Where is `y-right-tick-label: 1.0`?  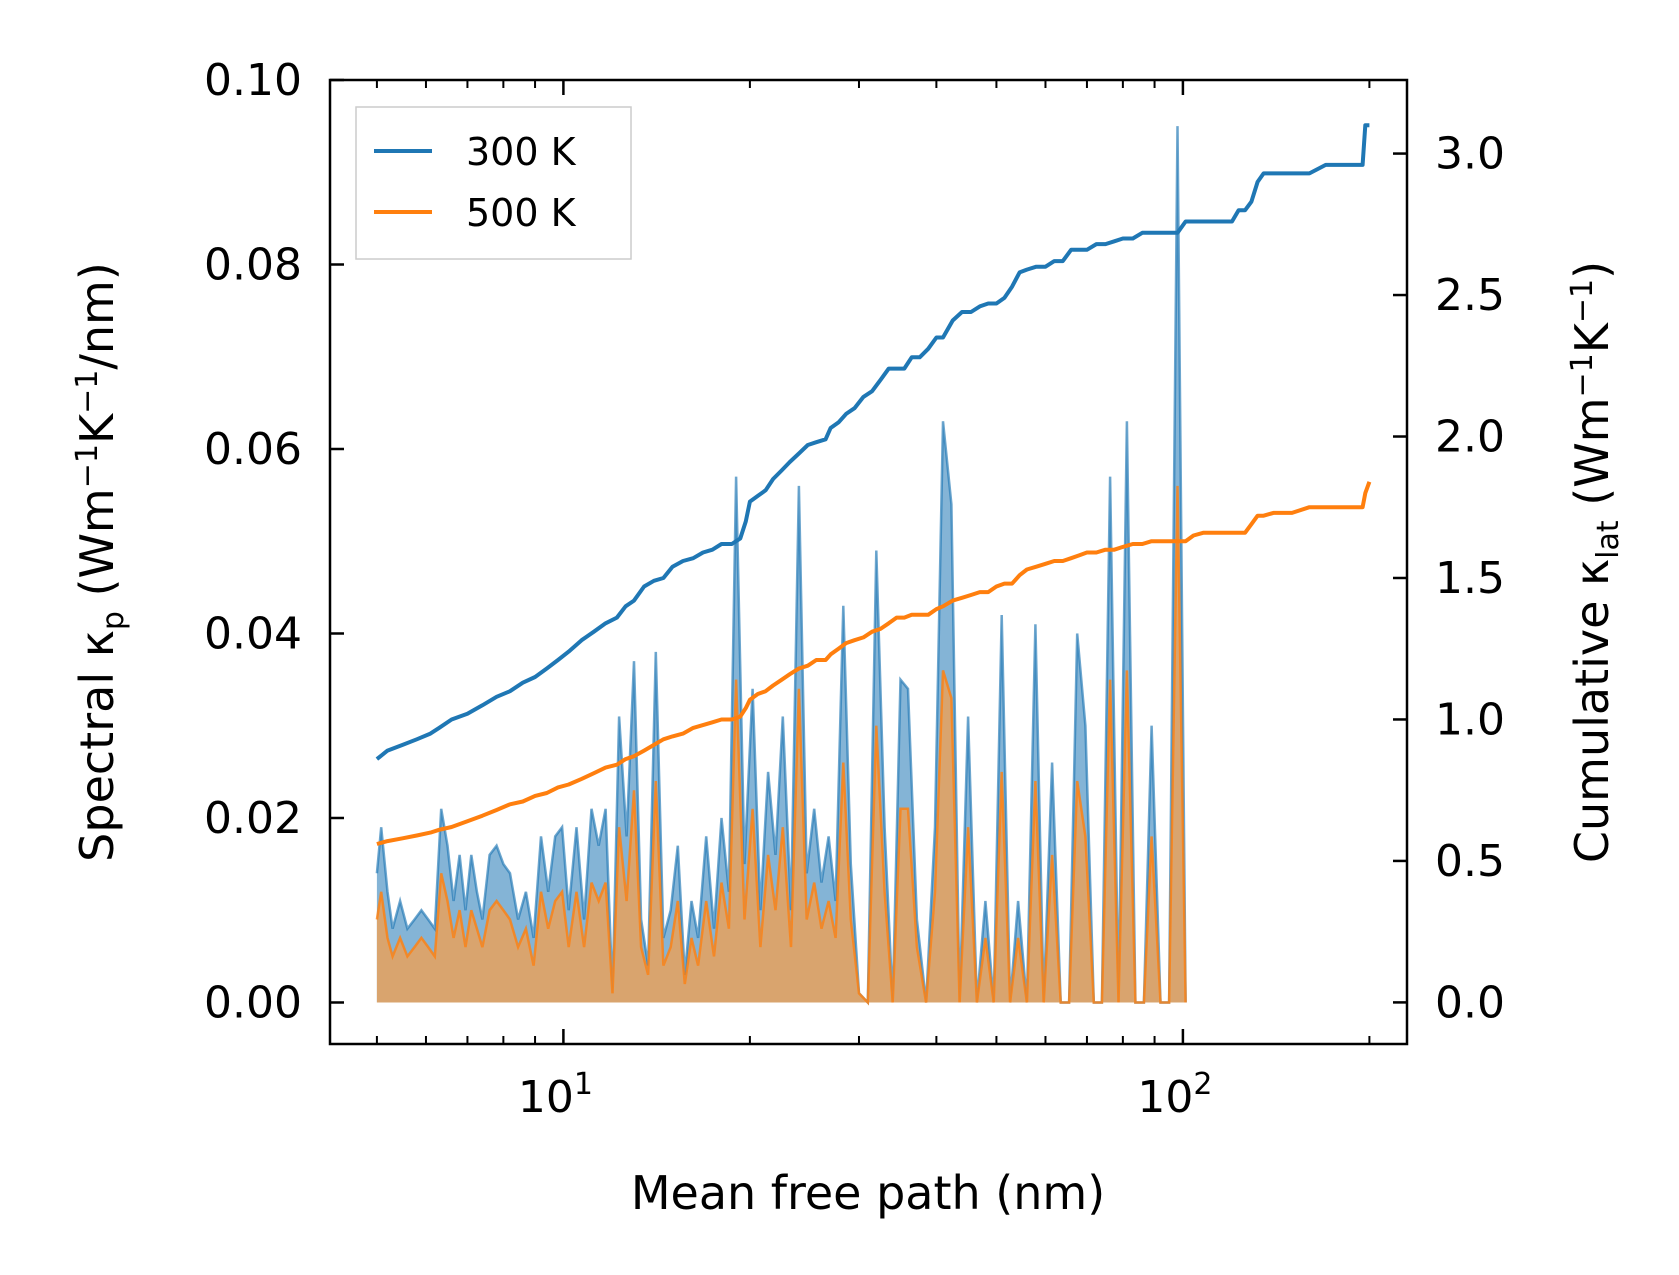 y-right-tick-label: 1.0 is located at coordinates (1470, 719).